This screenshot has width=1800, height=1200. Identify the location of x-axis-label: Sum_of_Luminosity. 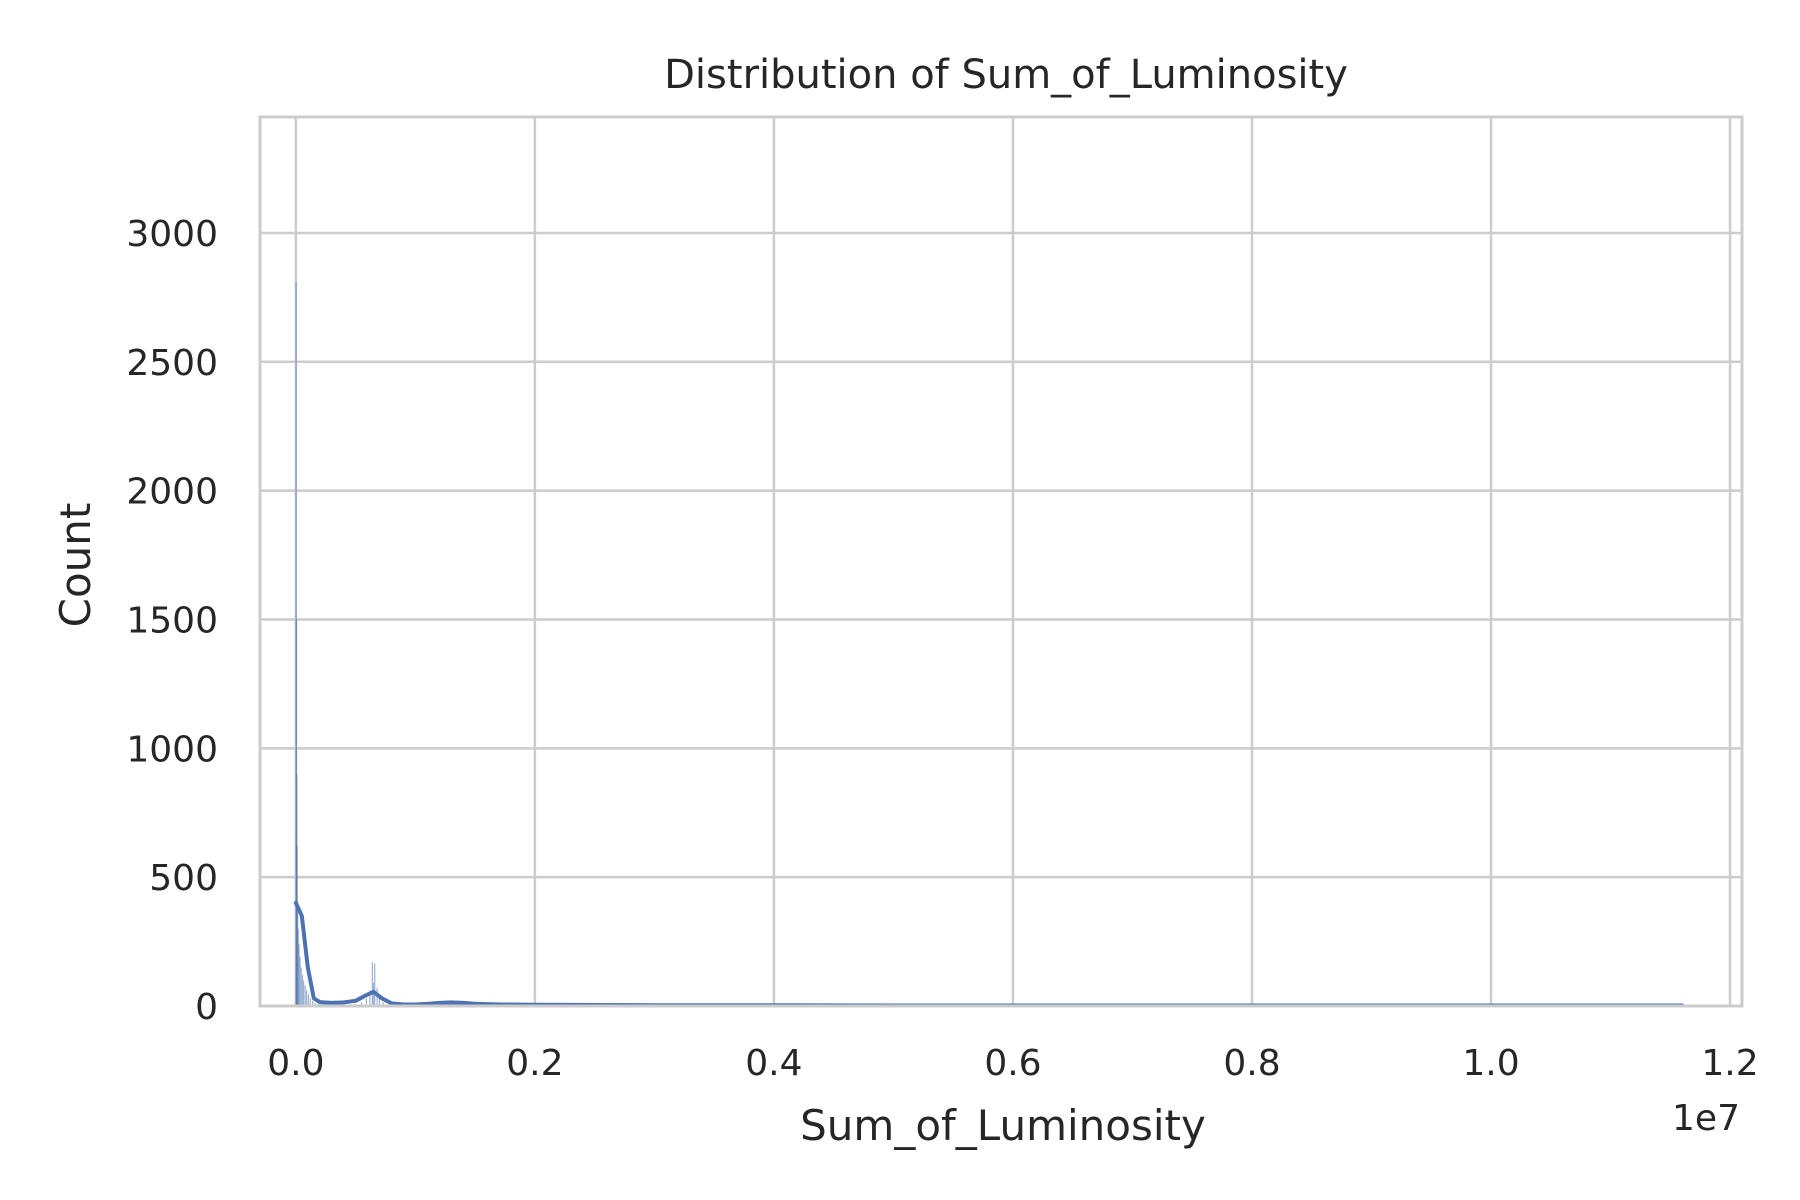
(1003, 1125).